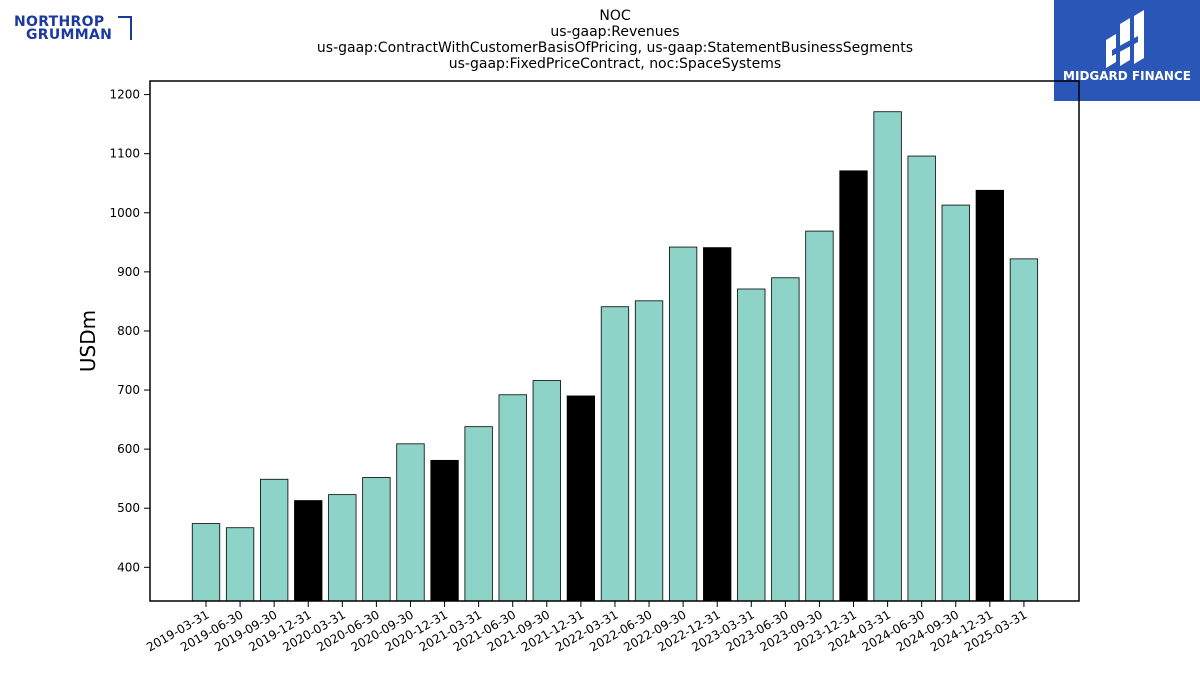 The height and width of the screenshot is (675, 1200). I want to click on y-tick-label: 1000, so click(124, 213).